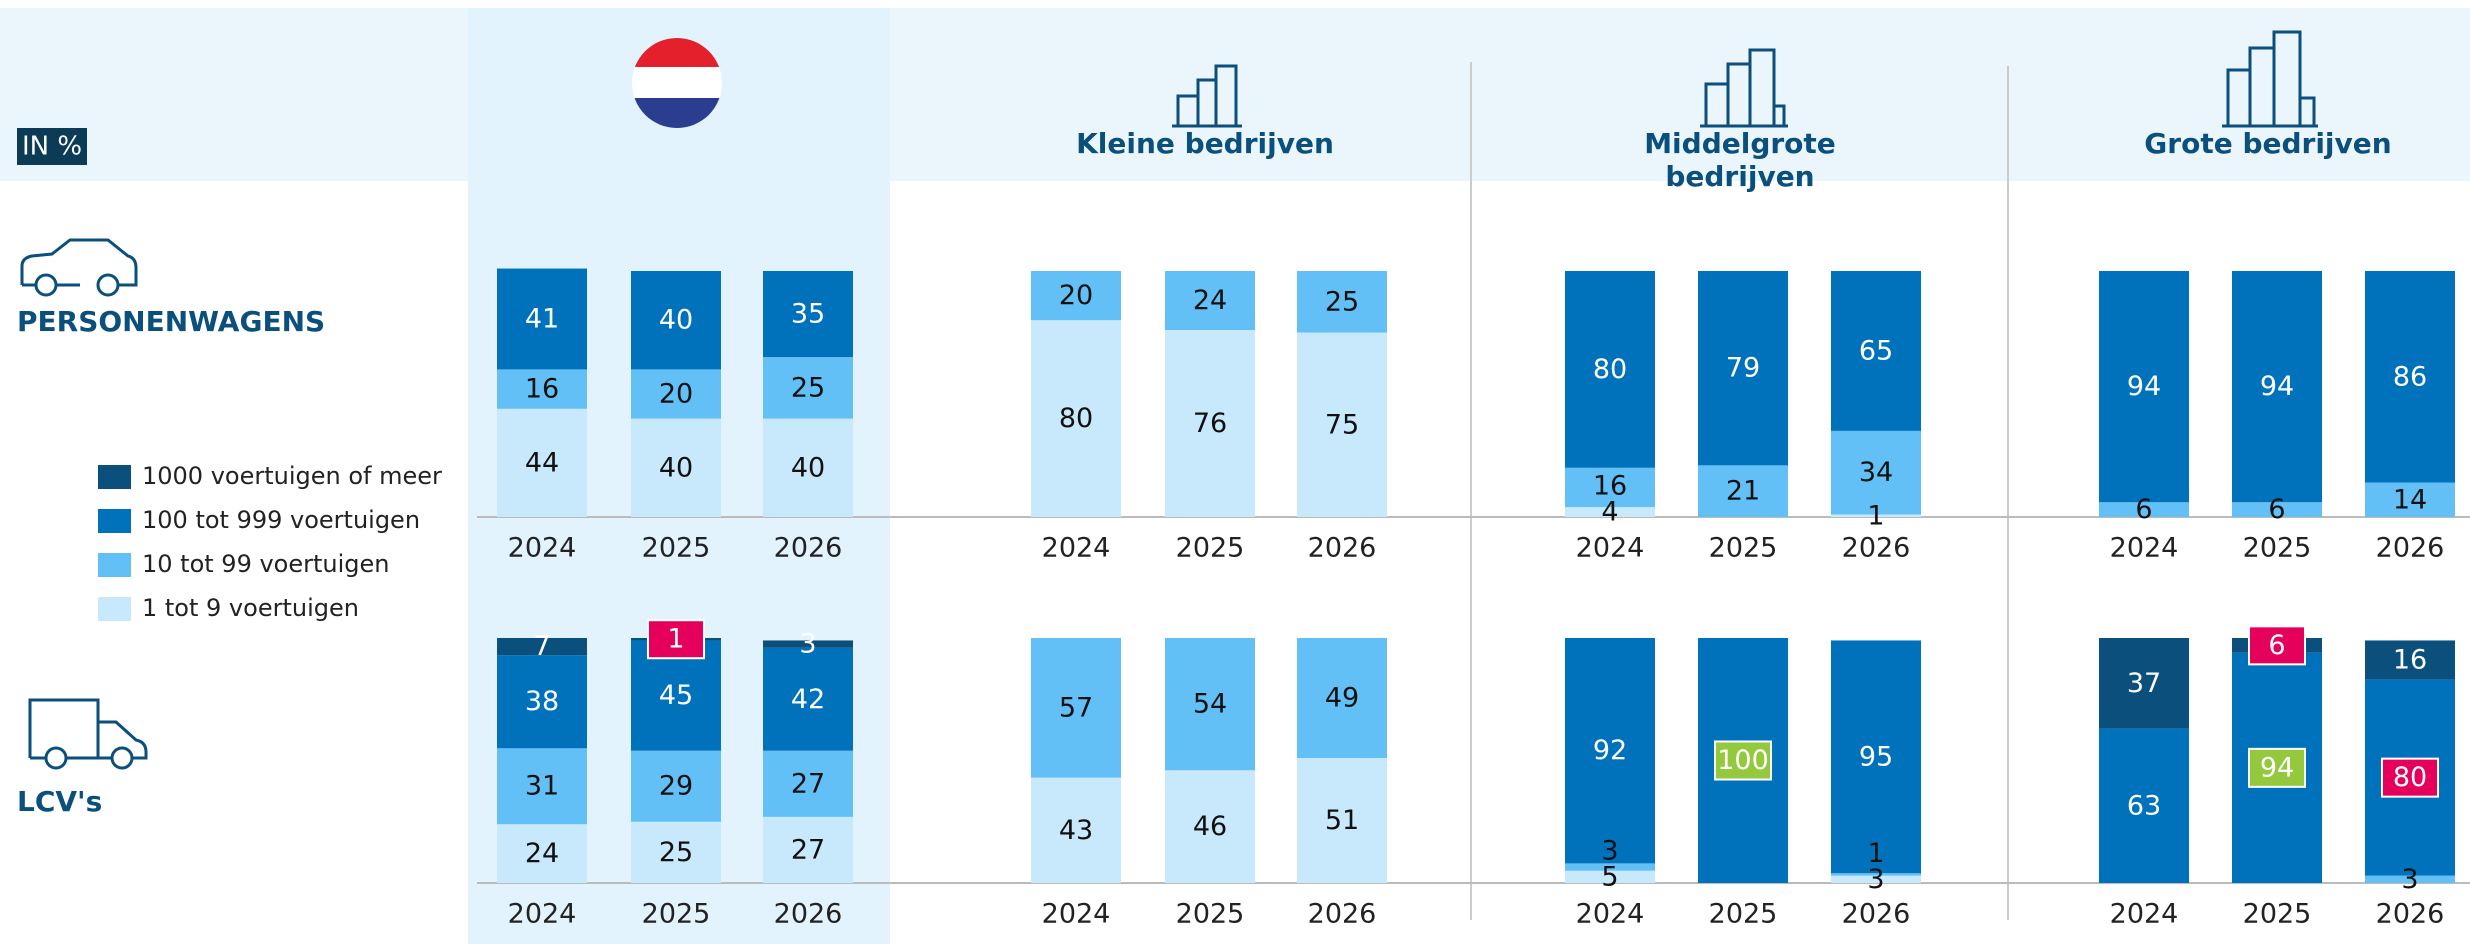 This screenshot has height=944, width=2470. Describe the element at coordinates (250, 608) in the screenshot. I see `legend-label: 1 tot 9 voertuigen` at that location.